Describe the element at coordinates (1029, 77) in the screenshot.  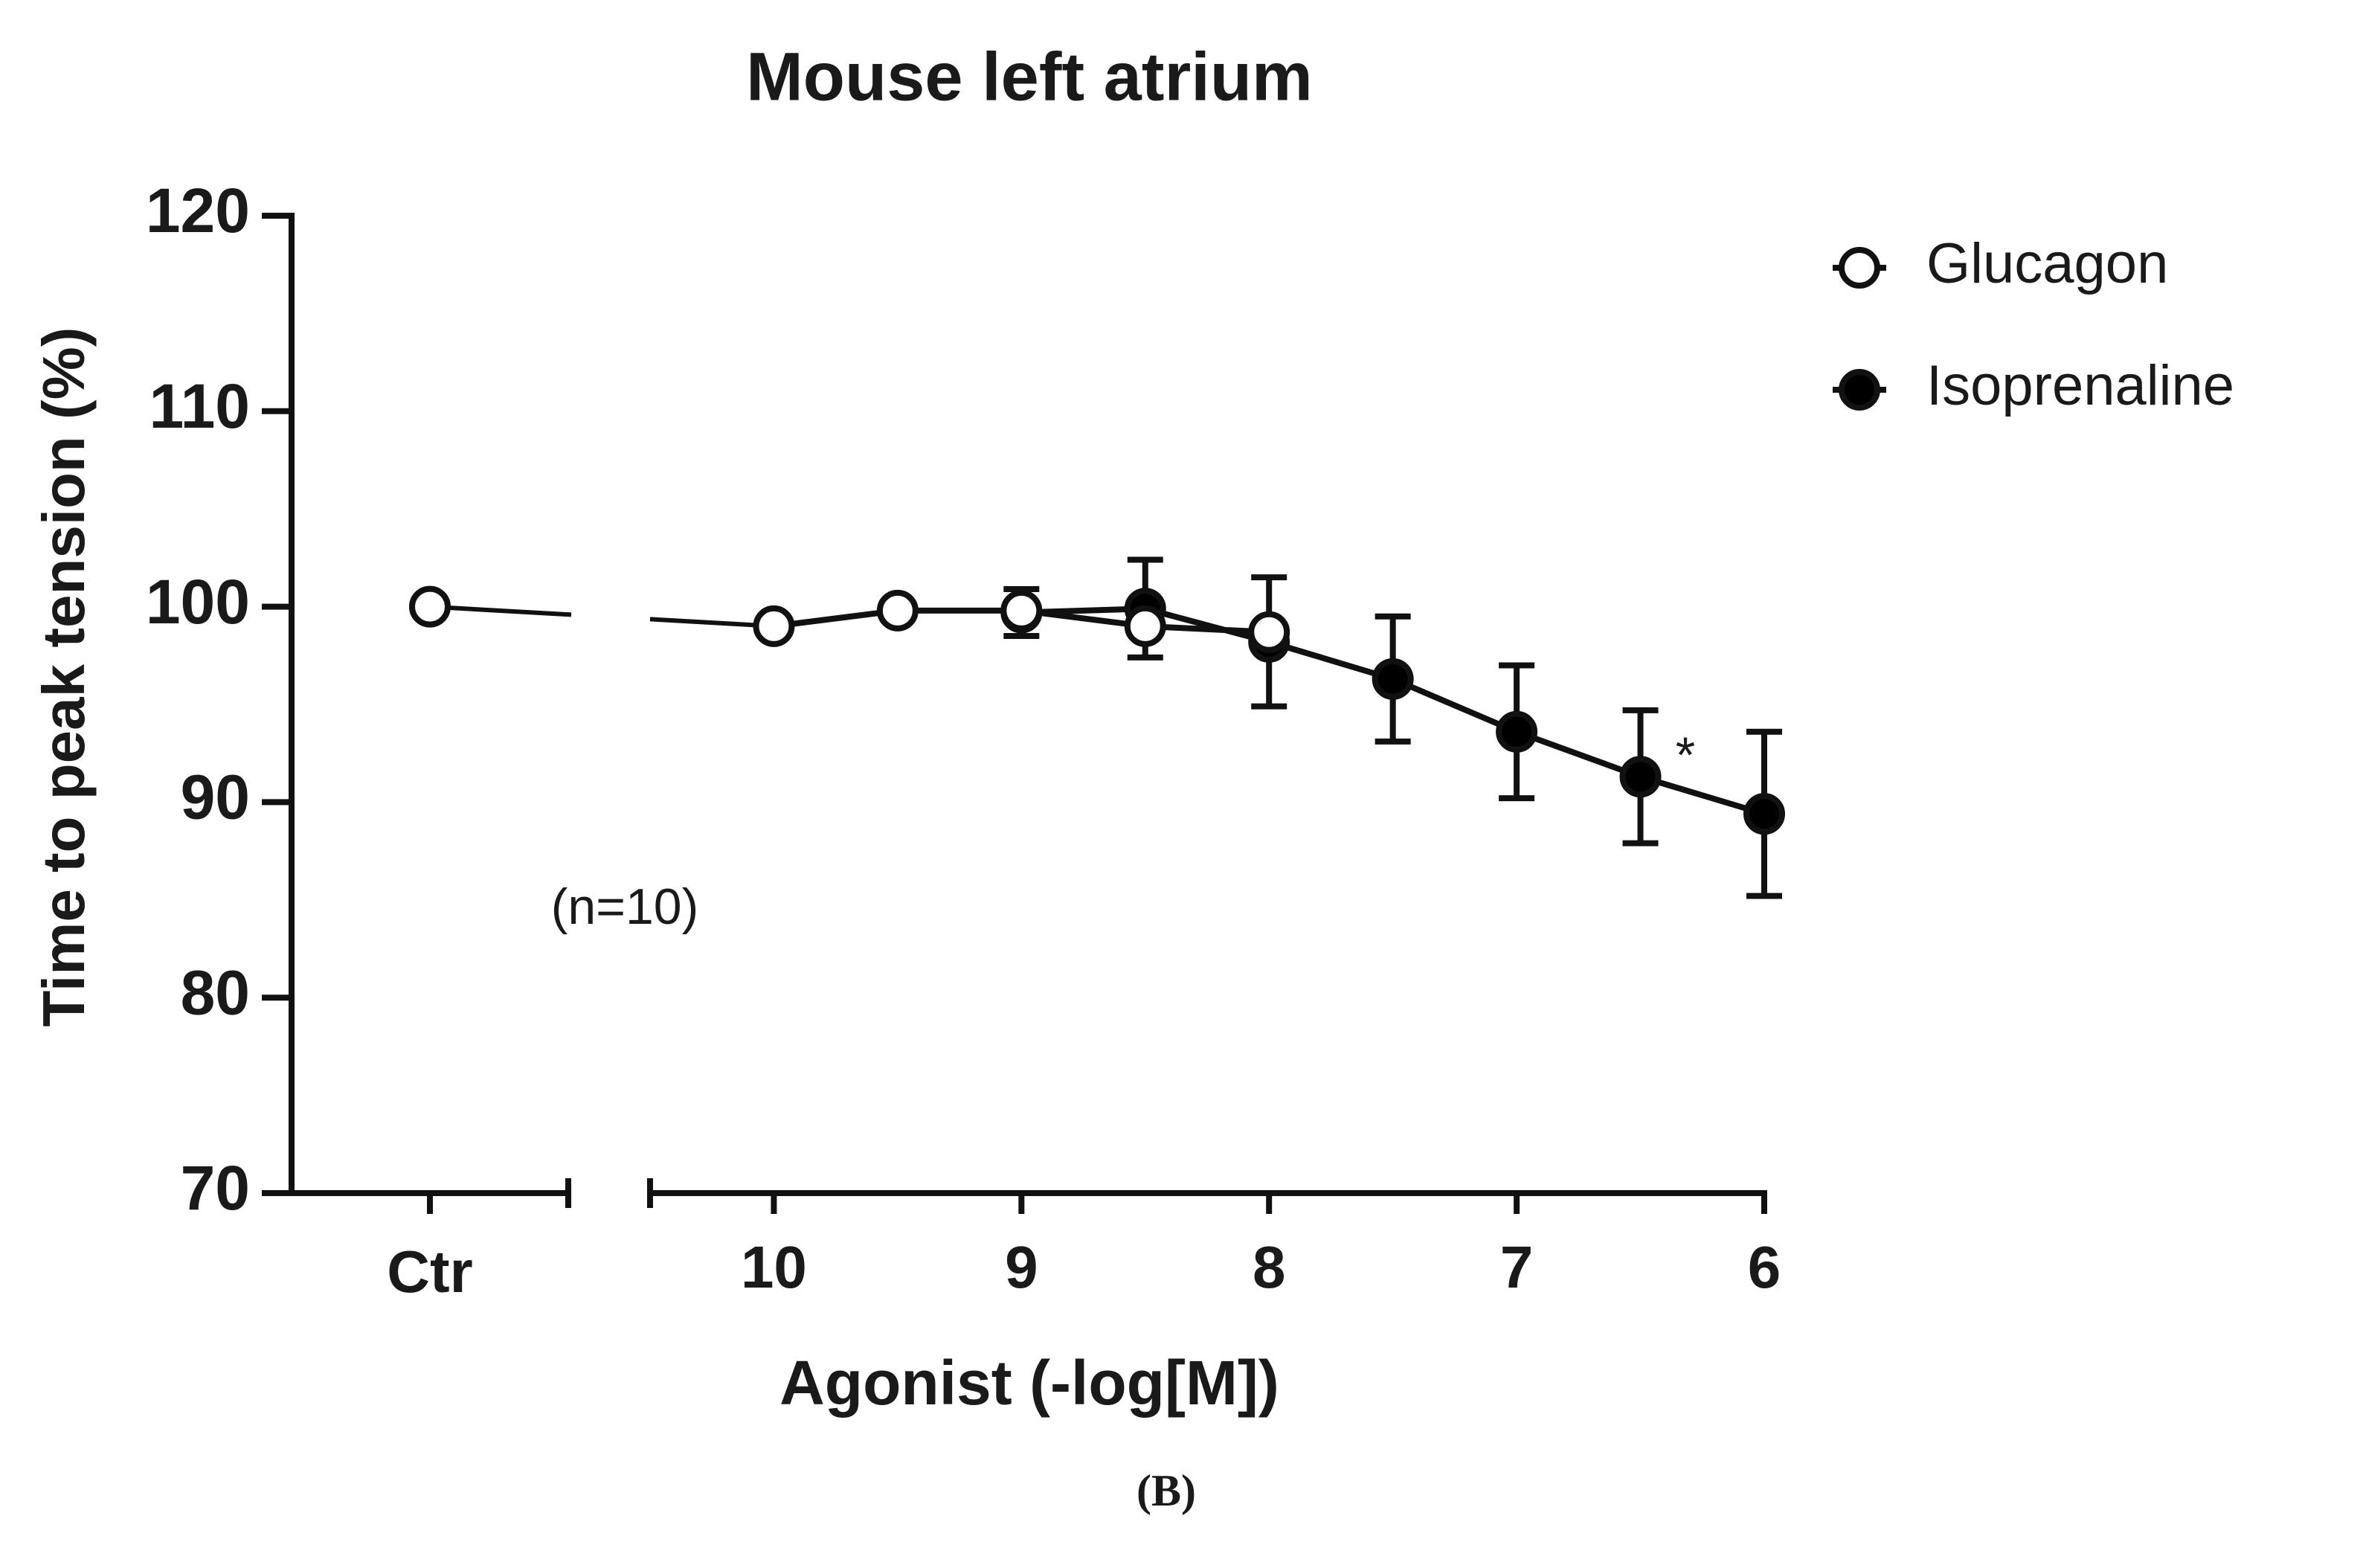
I see `chart-title: Mouse left atrium` at that location.